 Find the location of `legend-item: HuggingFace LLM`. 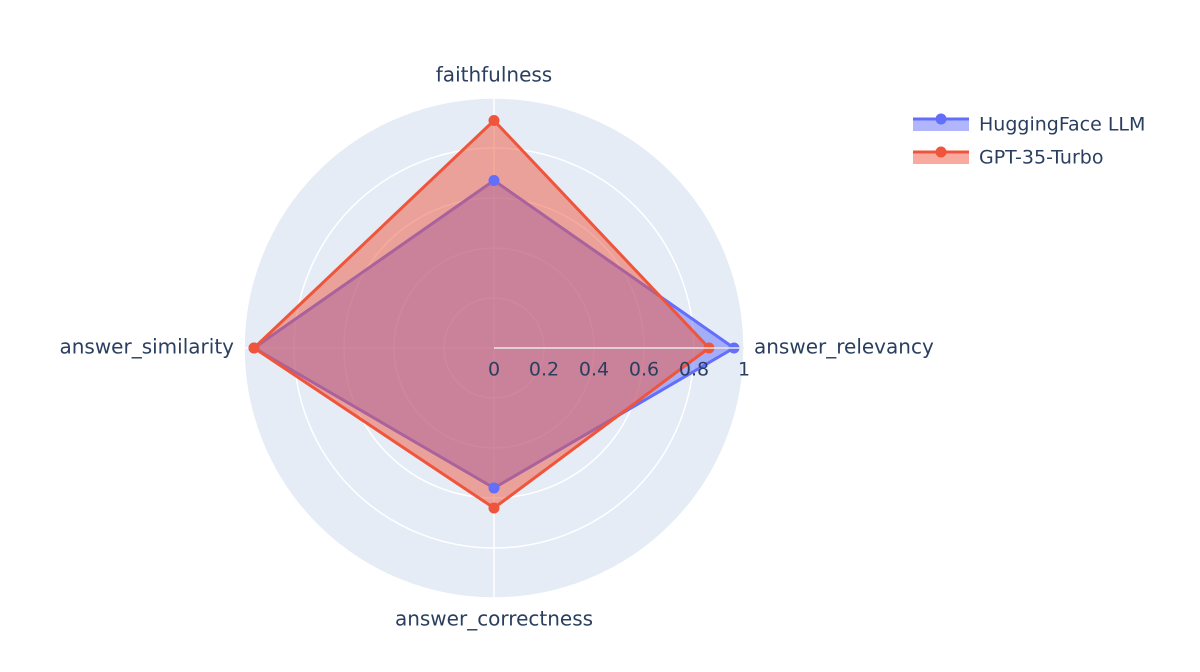

legend-item: HuggingFace LLM is located at coordinates (1029, 124).